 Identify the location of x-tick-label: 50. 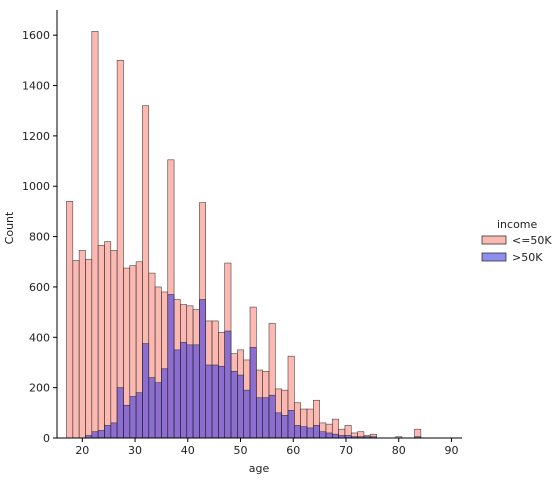
(241, 450).